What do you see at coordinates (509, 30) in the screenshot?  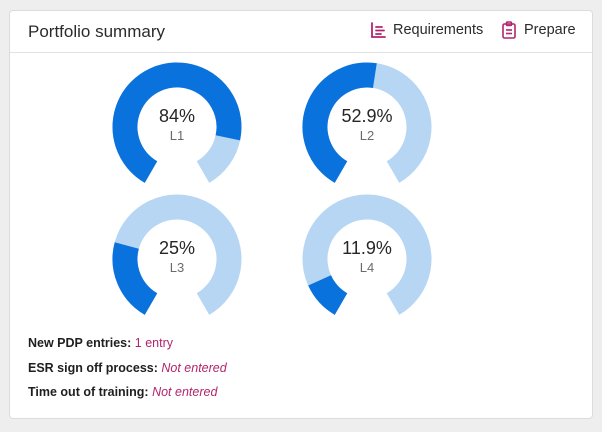 I see `clipboard-icon` at bounding box center [509, 30].